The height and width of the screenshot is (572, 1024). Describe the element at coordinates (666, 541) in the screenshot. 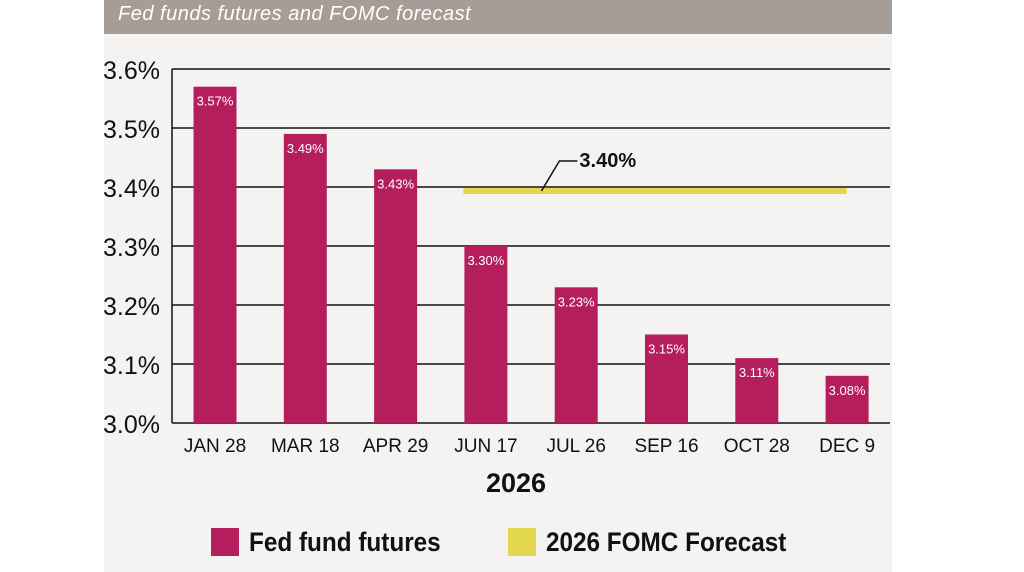

I see `legend-label-forecast: 2026 FOMC Forecast` at that location.